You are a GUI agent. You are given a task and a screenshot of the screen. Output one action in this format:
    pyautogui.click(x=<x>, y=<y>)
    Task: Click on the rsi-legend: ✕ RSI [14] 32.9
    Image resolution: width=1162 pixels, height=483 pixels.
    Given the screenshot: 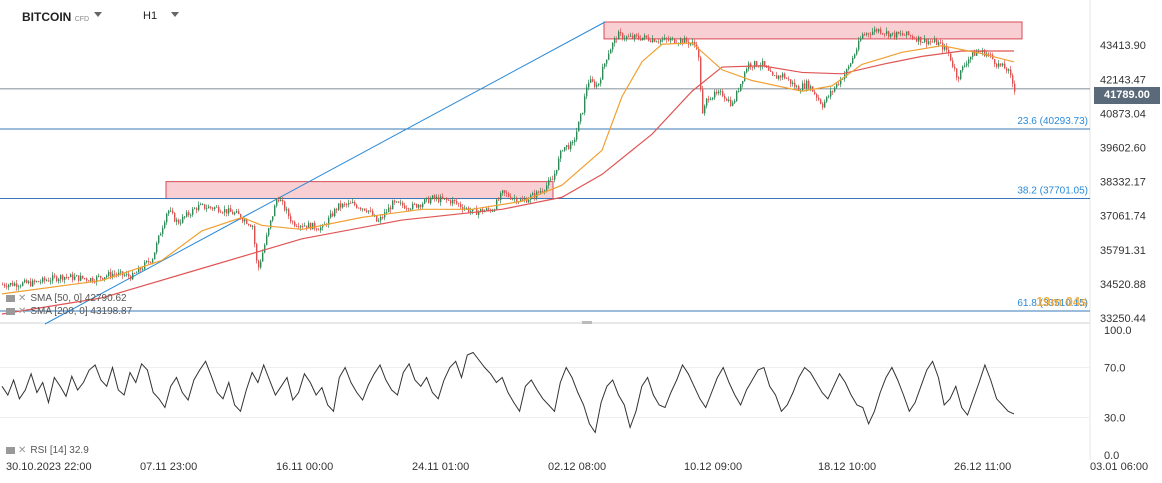 What is the action you would take?
    pyautogui.click(x=47, y=450)
    